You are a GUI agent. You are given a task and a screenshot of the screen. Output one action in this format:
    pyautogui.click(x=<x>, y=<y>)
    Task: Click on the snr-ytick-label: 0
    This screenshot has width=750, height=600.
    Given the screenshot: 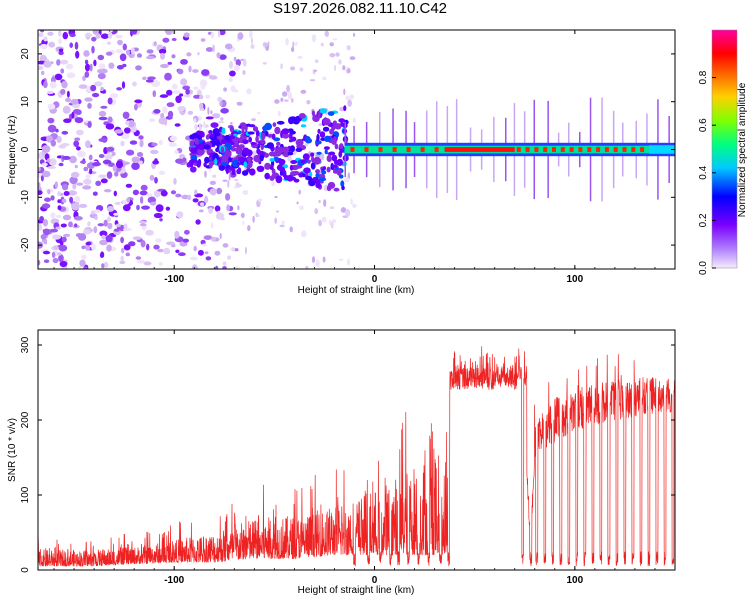 What is the action you would take?
    pyautogui.click(x=25, y=570)
    